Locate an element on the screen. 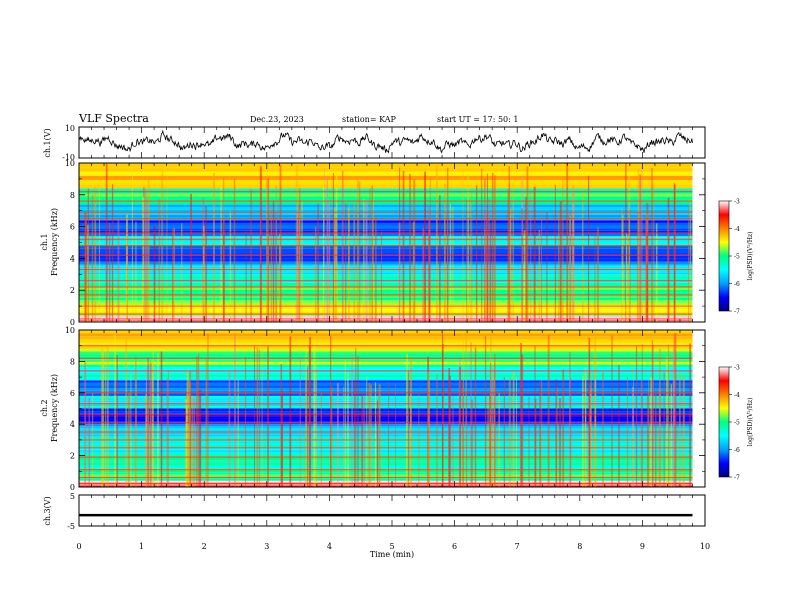  frequency-tick-label: 8 is located at coordinates (72, 195).